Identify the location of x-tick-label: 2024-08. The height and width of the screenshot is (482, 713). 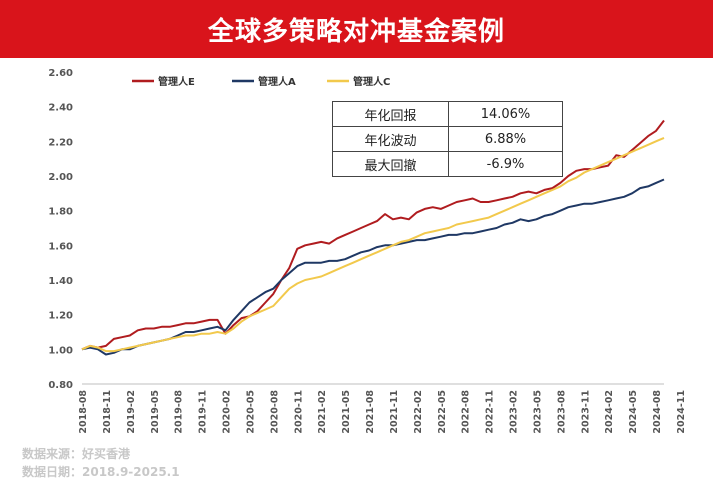
(657, 412).